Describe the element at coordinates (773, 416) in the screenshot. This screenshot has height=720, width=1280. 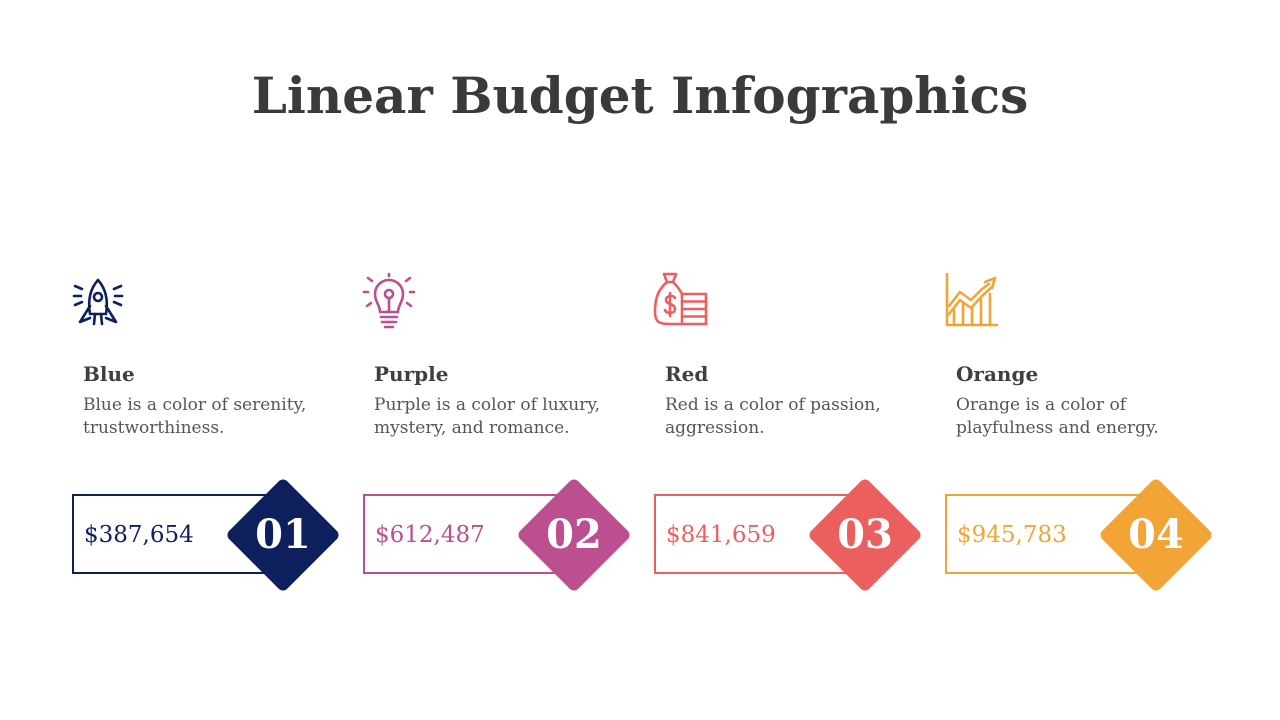
I see `item-description: Red is a color of passion, aggression.` at that location.